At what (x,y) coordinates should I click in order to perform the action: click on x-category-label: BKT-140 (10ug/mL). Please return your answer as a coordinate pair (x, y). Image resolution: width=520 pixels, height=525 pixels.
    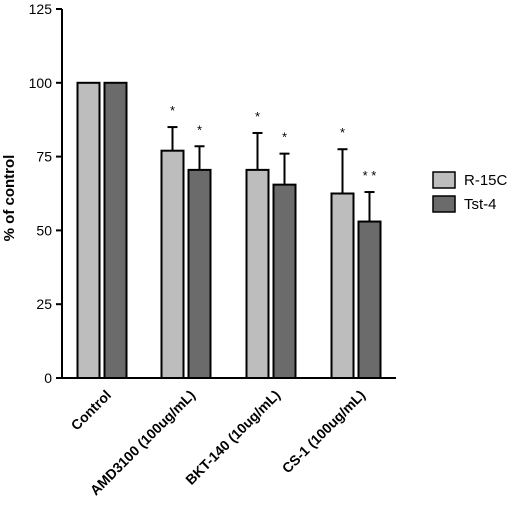
    Looking at the image, I should click on (232, 437).